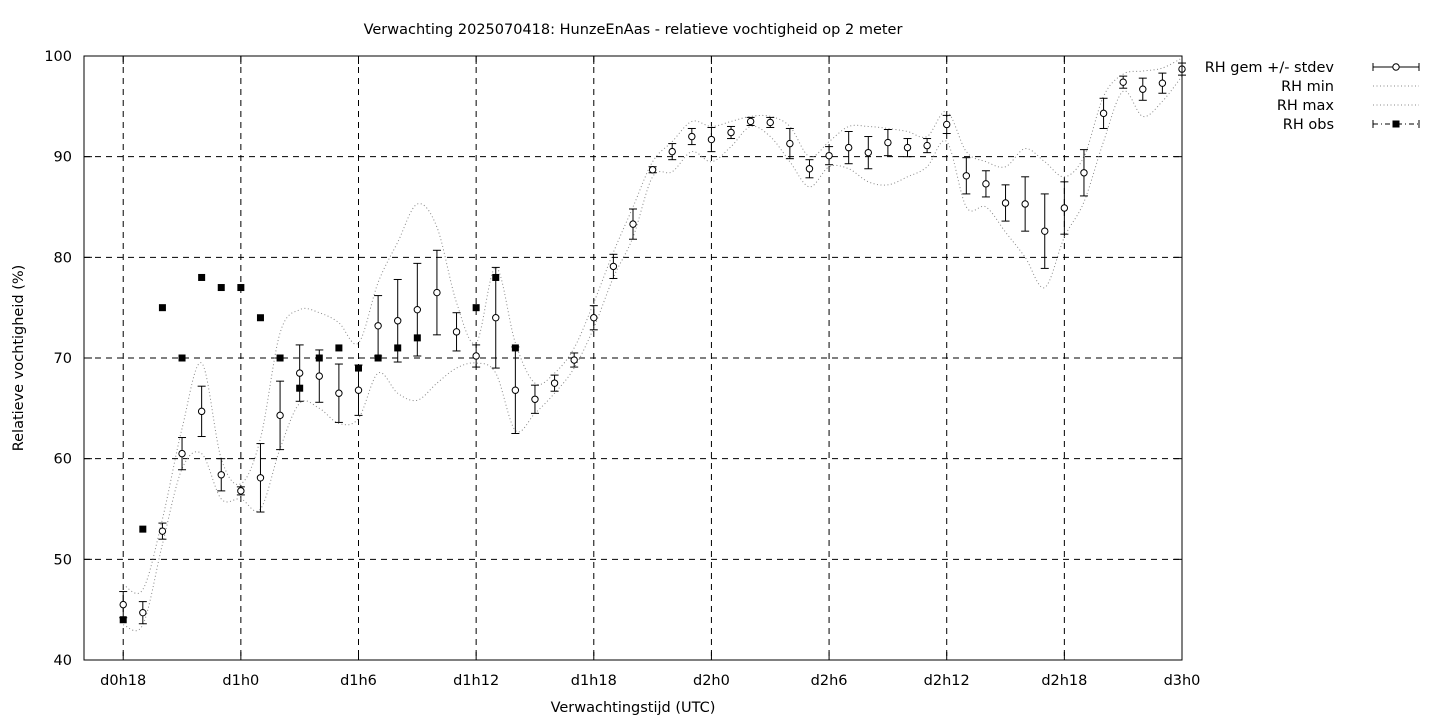  What do you see at coordinates (947, 681) in the screenshot?
I see `x-tick-label: d2h12` at bounding box center [947, 681].